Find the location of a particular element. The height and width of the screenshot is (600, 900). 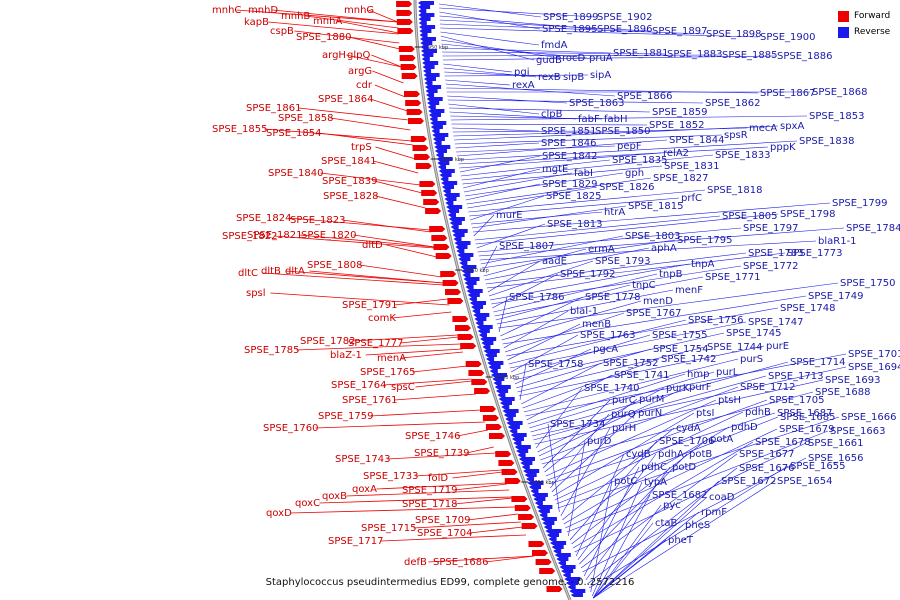

gene-label-spse-1886: SPSE_1886 is located at coordinates (805, 56).